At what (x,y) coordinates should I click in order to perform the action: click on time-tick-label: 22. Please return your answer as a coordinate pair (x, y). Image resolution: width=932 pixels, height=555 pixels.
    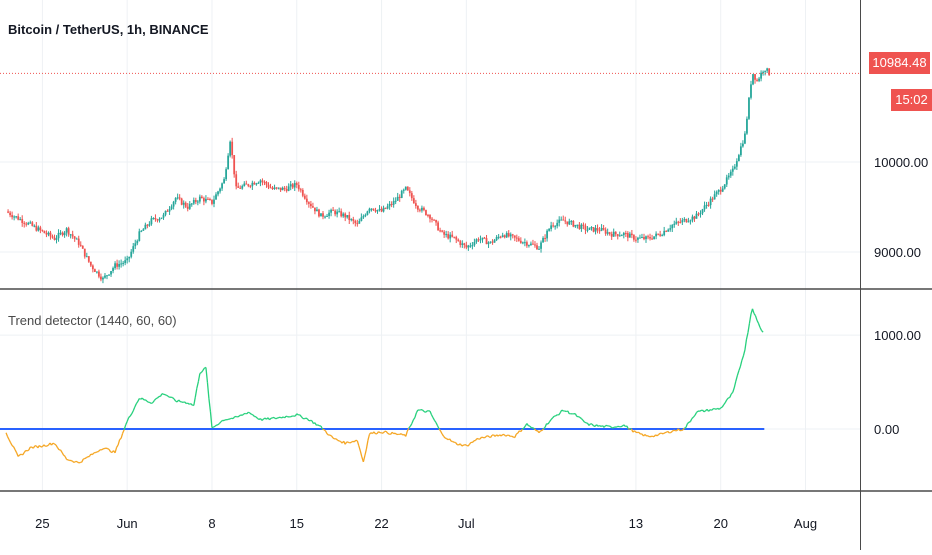
    Looking at the image, I should click on (381, 523).